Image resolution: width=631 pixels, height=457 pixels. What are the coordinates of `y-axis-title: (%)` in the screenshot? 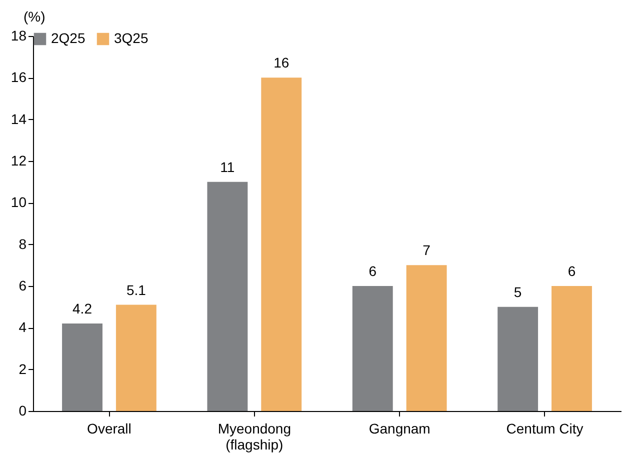 It's located at (35, 16).